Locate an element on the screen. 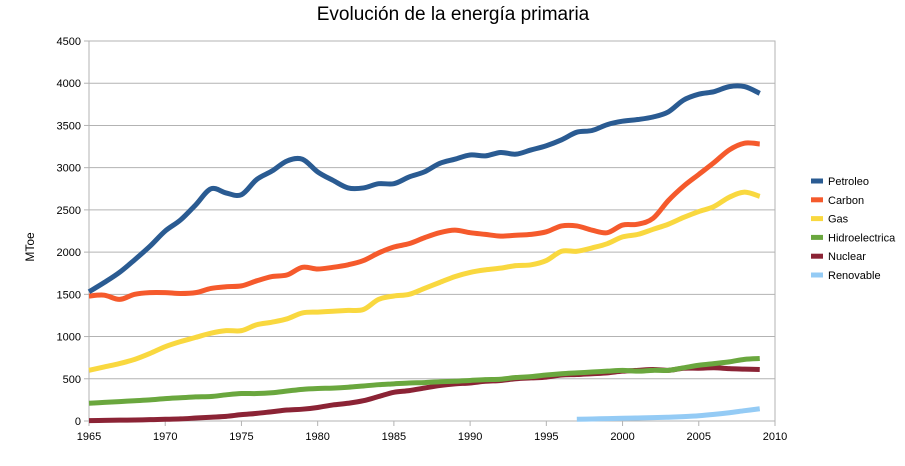 The image size is (905, 466). y-tick-label: 2500 is located at coordinates (69, 211).